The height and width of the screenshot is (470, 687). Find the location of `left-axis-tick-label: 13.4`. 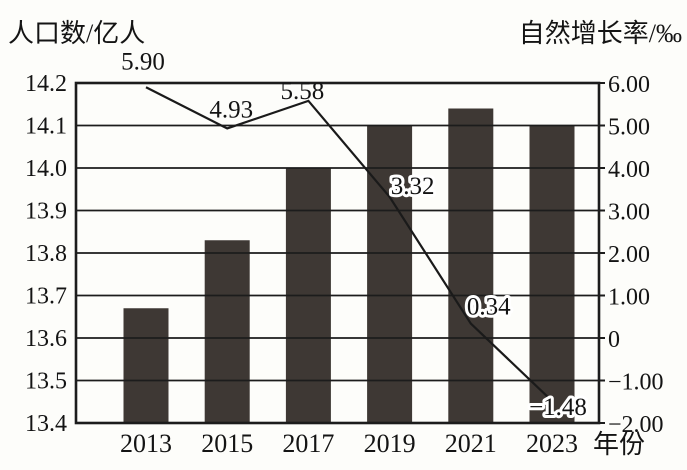

left-axis-tick-label: 13.4 is located at coordinates (46, 424).